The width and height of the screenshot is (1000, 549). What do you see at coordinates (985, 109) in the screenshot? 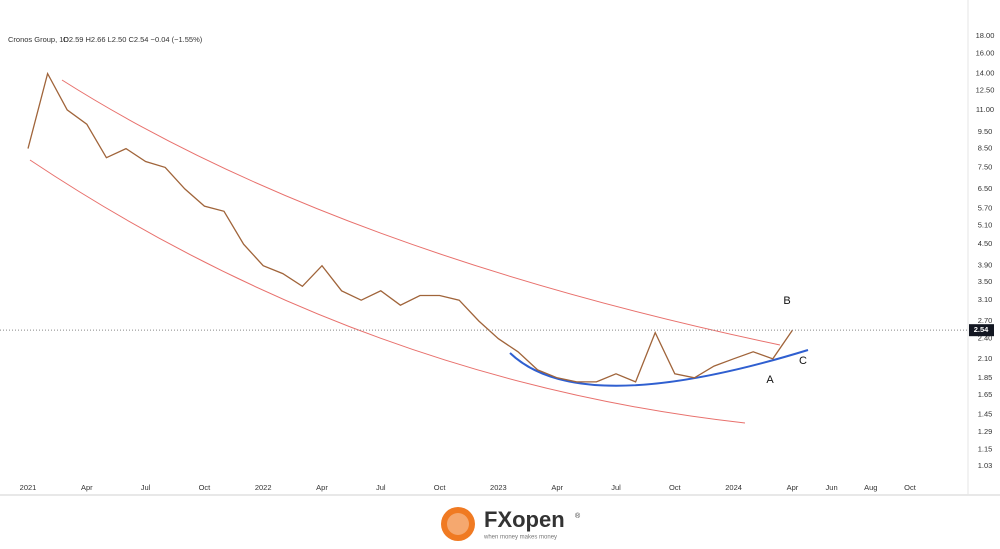
I see `y-tick-label: 11.00` at bounding box center [985, 109].